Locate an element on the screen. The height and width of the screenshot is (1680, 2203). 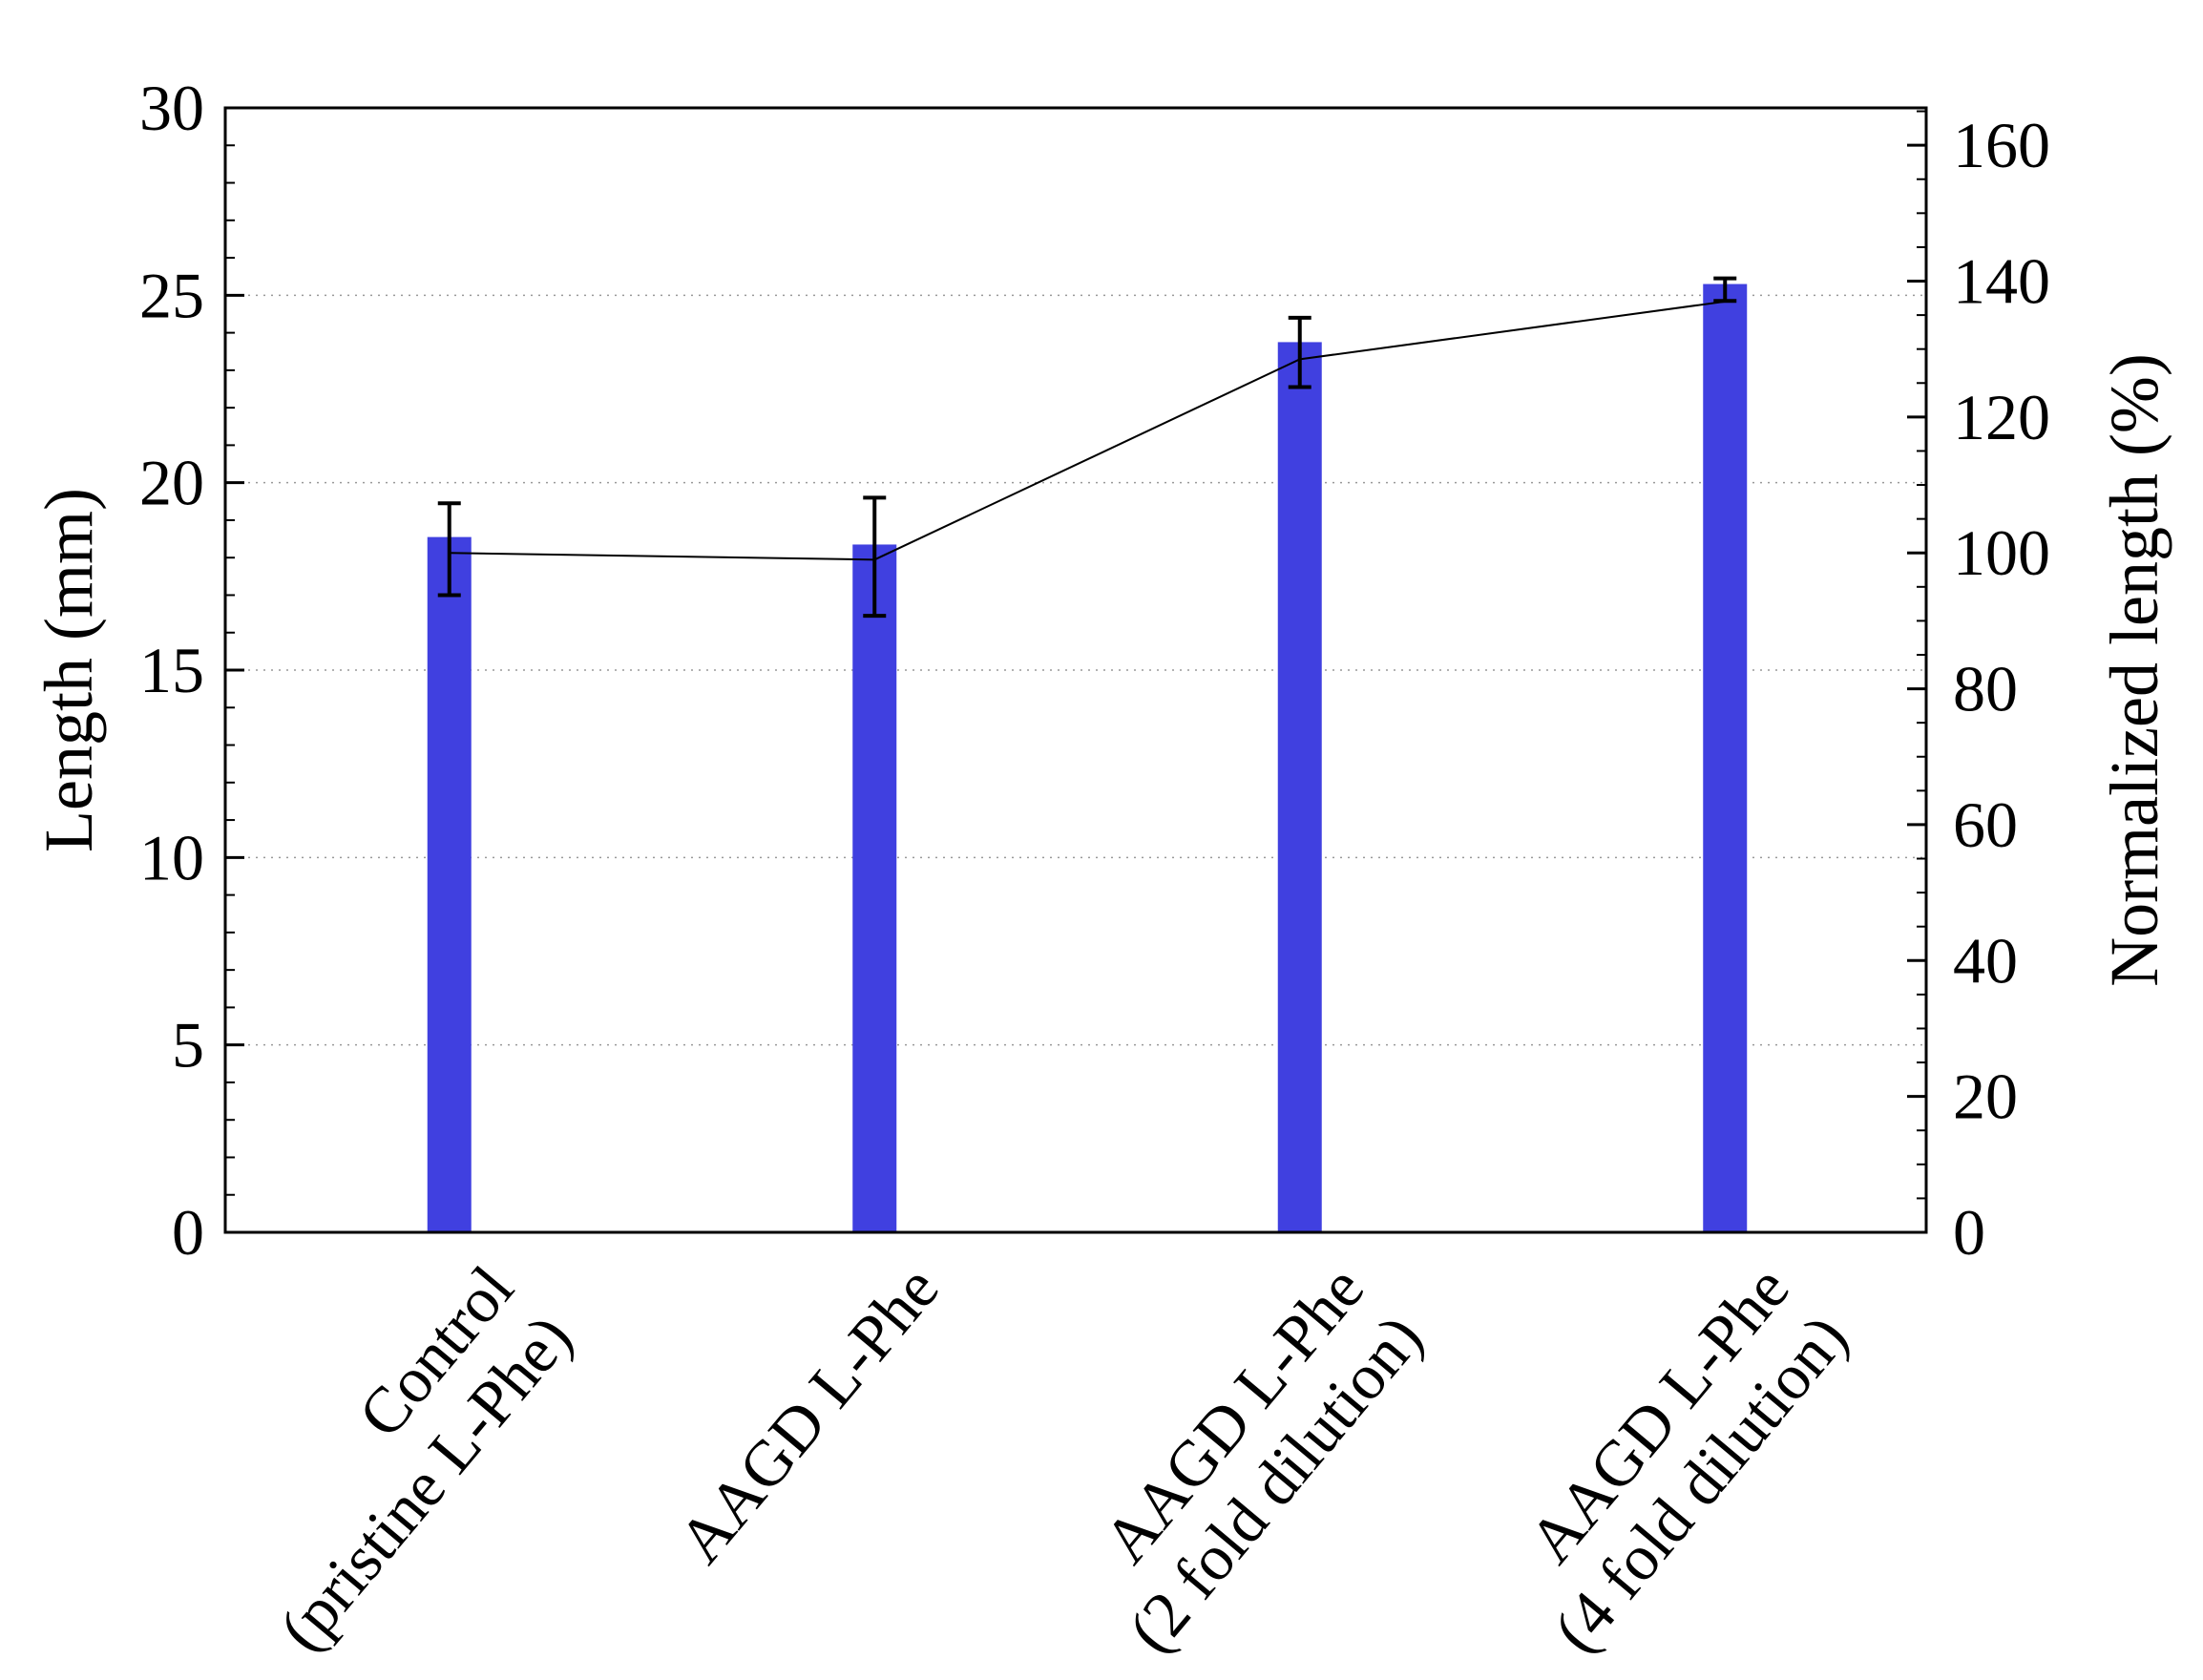
right-axis-title: Normalized length (%) is located at coordinates (2134, 670).